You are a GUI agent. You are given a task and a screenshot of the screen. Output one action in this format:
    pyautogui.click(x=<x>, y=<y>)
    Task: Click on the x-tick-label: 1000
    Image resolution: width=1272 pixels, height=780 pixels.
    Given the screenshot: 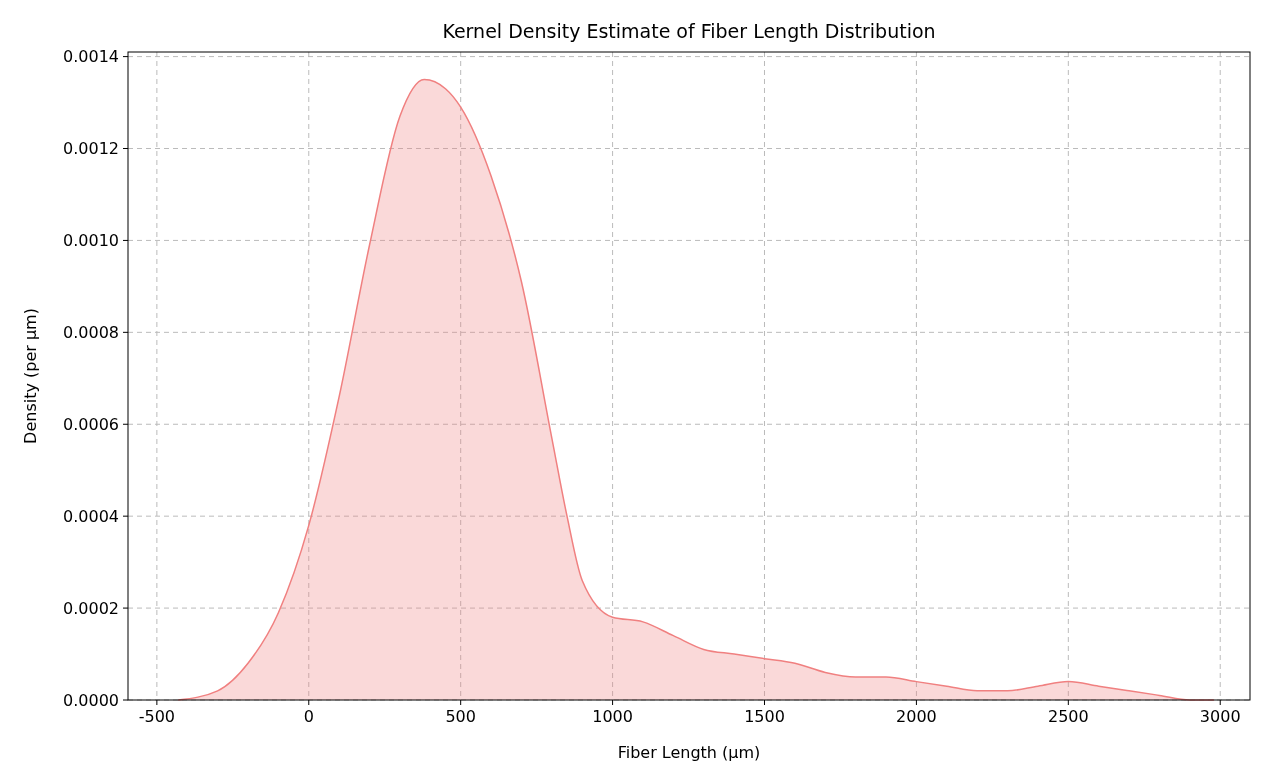 What is the action you would take?
    pyautogui.click(x=612, y=716)
    